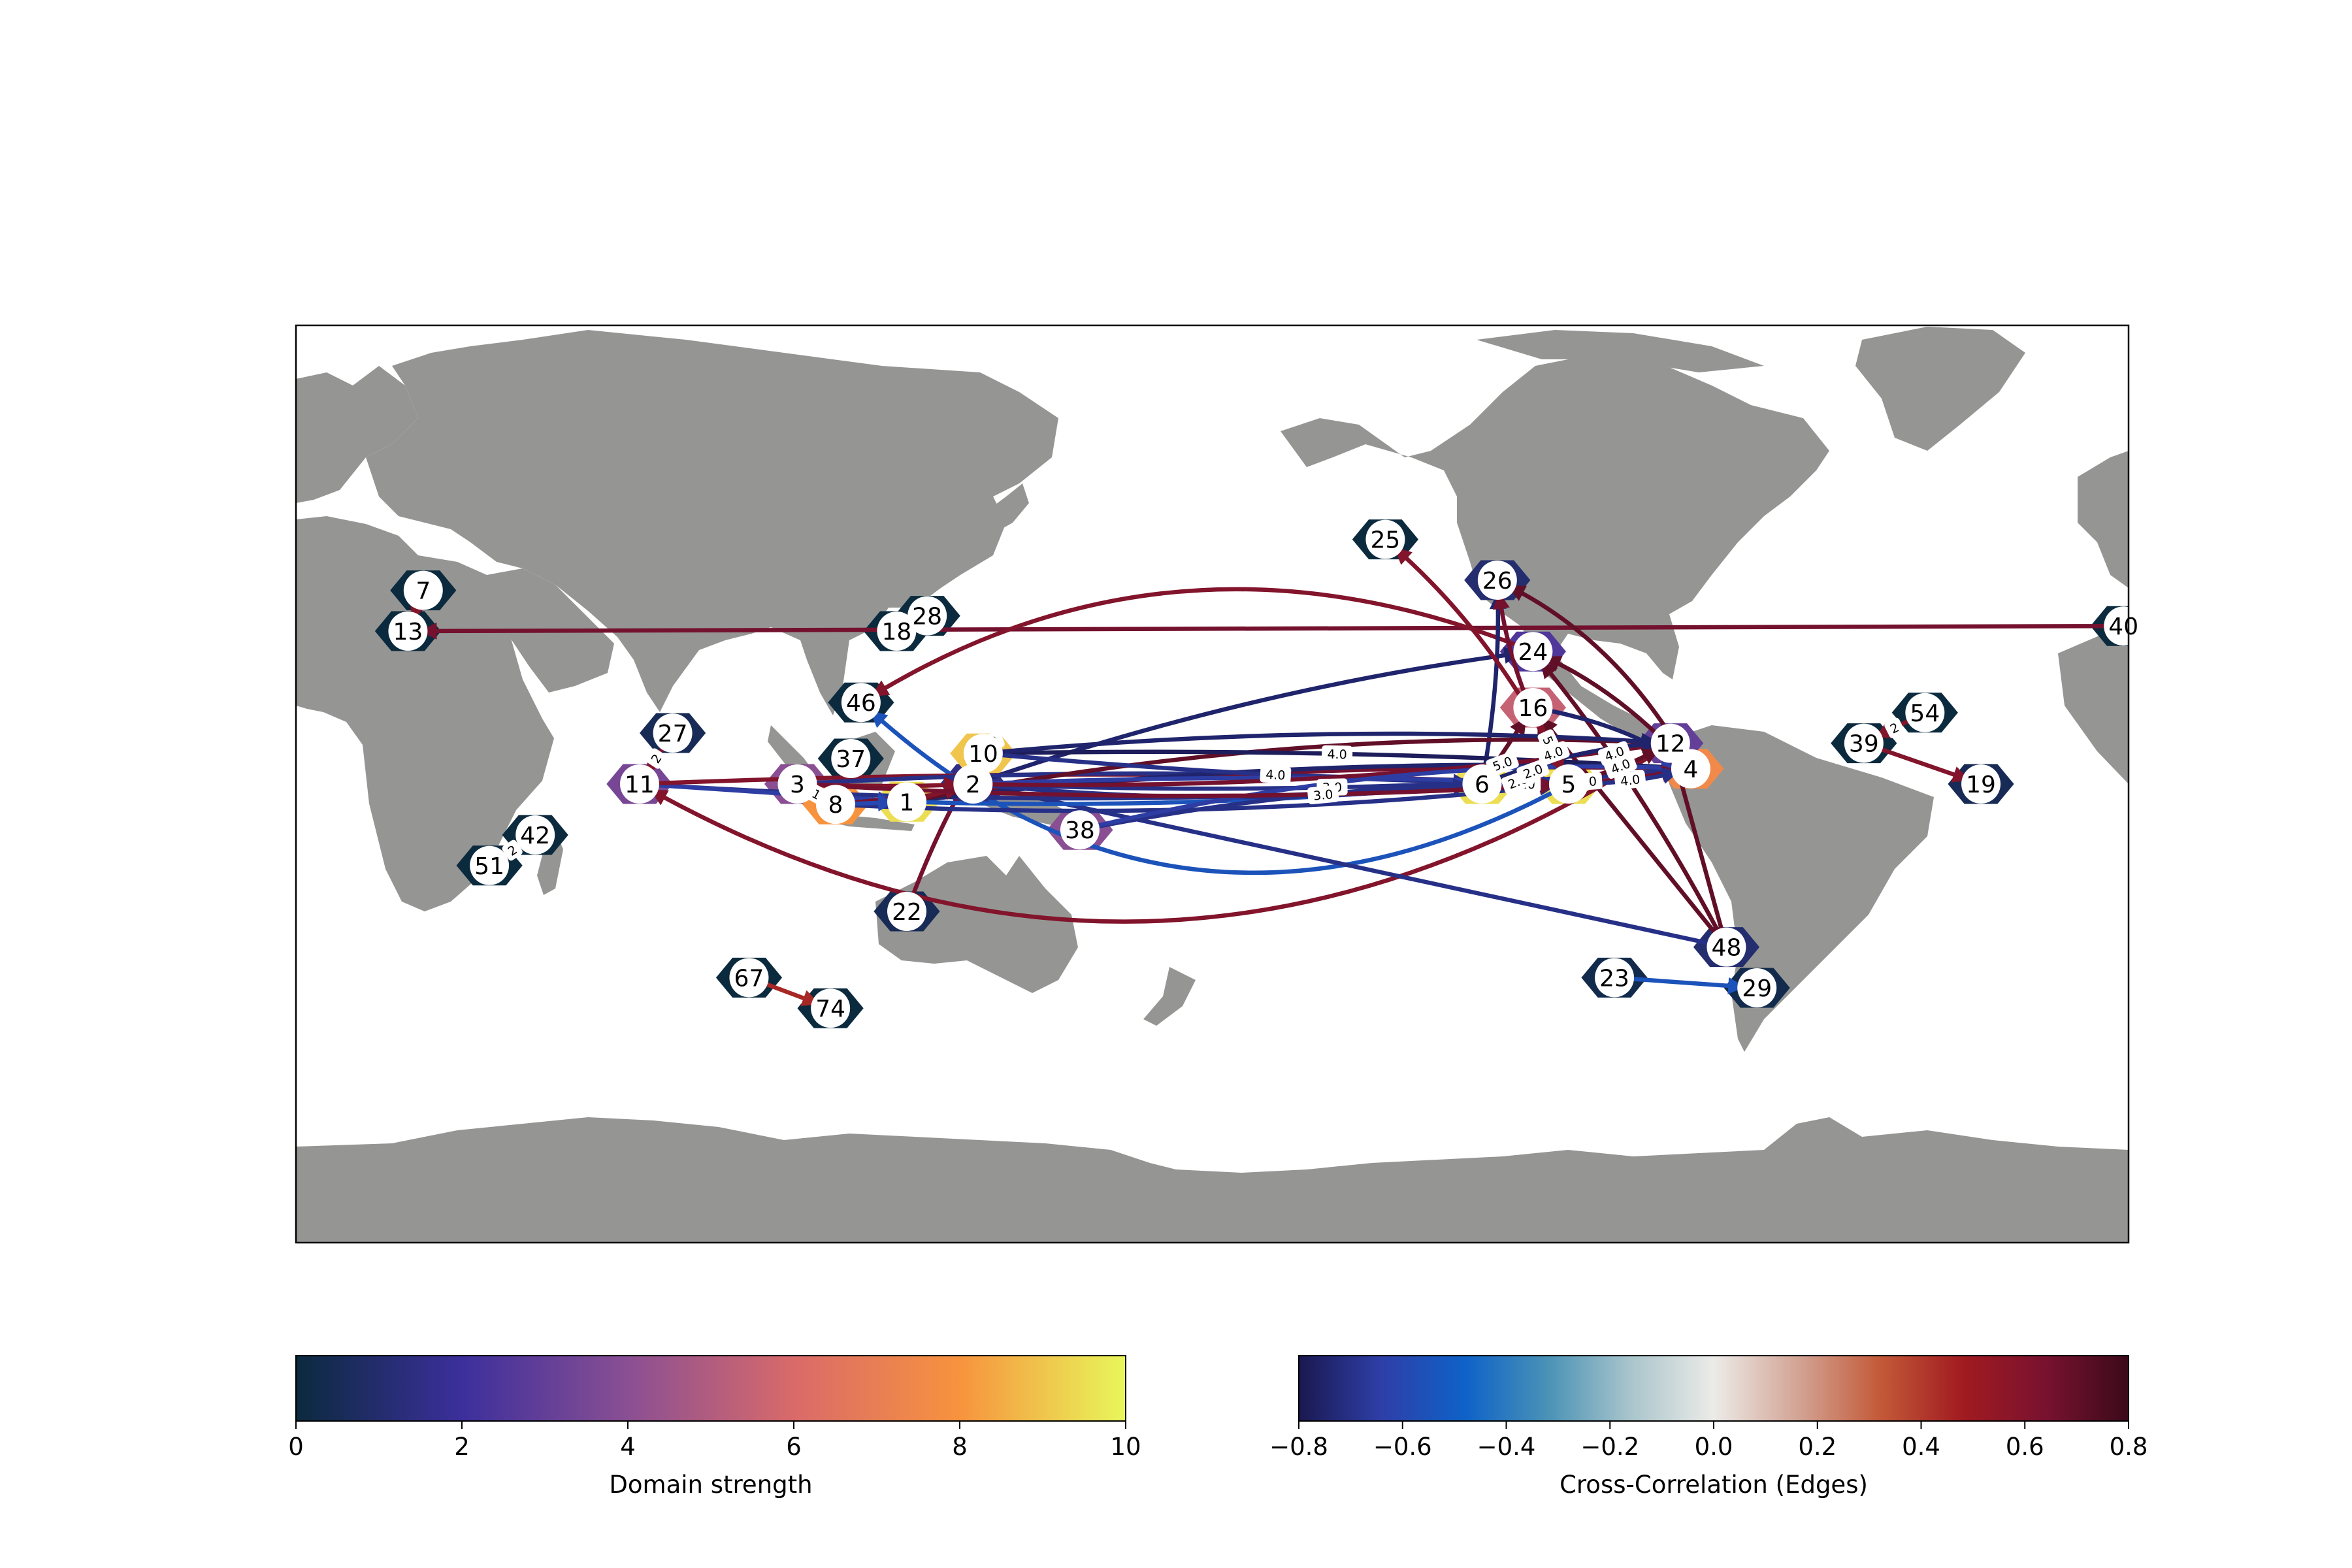  I want to click on node-label-27: 27, so click(673, 734).